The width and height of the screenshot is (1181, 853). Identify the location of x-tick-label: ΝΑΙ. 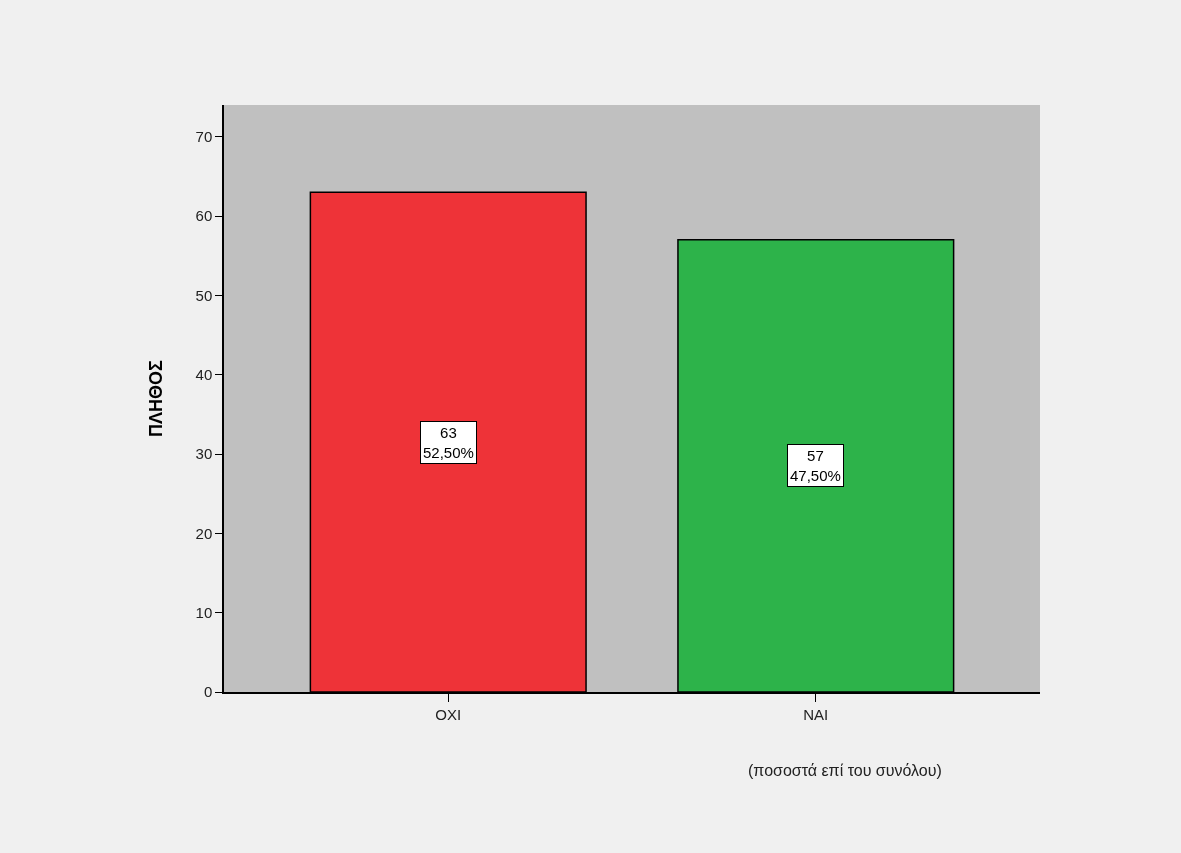
(816, 714).